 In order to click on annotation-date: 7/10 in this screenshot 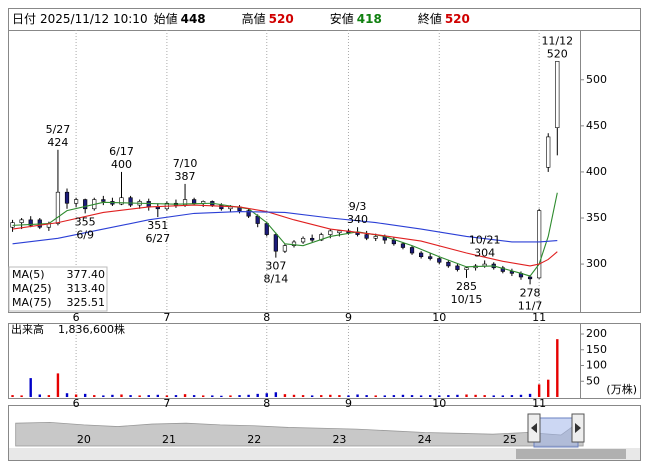, I will do `click(185, 163)`.